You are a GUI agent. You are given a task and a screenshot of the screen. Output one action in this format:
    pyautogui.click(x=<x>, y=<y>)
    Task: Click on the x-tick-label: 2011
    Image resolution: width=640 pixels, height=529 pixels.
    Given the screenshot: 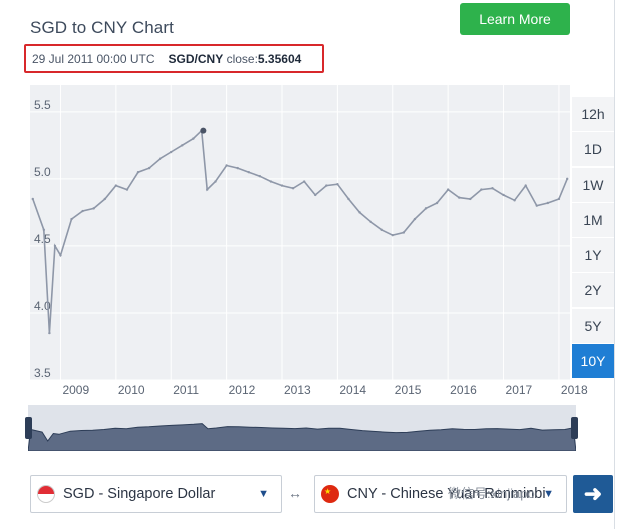 What is the action you would take?
    pyautogui.click(x=186, y=390)
    